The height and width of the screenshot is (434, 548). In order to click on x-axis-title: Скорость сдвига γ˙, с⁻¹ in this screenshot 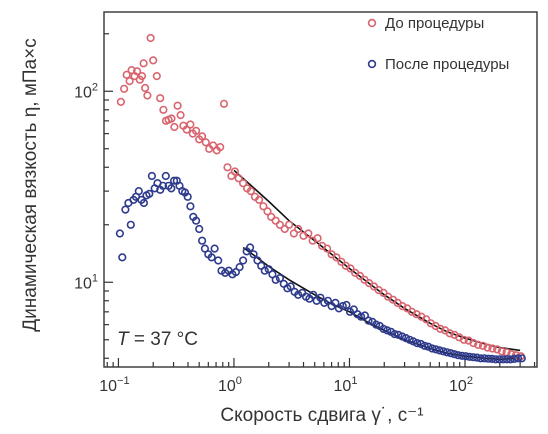, I will do `click(321, 415)`.